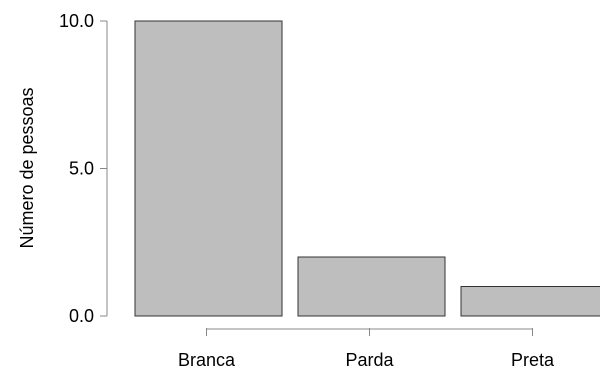  What do you see at coordinates (27, 167) in the screenshot?
I see `y-axis-label: Número de pessoas` at bounding box center [27, 167].